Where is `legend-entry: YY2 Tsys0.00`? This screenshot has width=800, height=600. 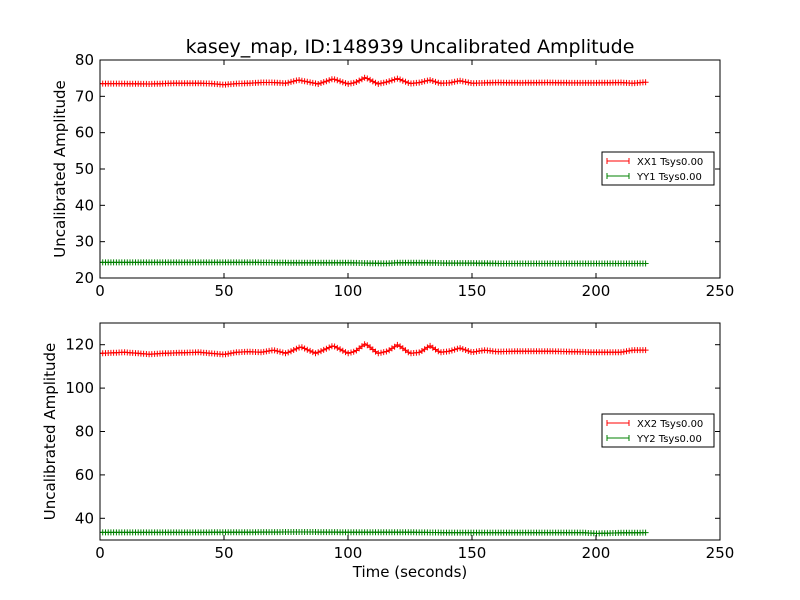 legend-entry: YY2 Tsys0.00 is located at coordinates (654, 439).